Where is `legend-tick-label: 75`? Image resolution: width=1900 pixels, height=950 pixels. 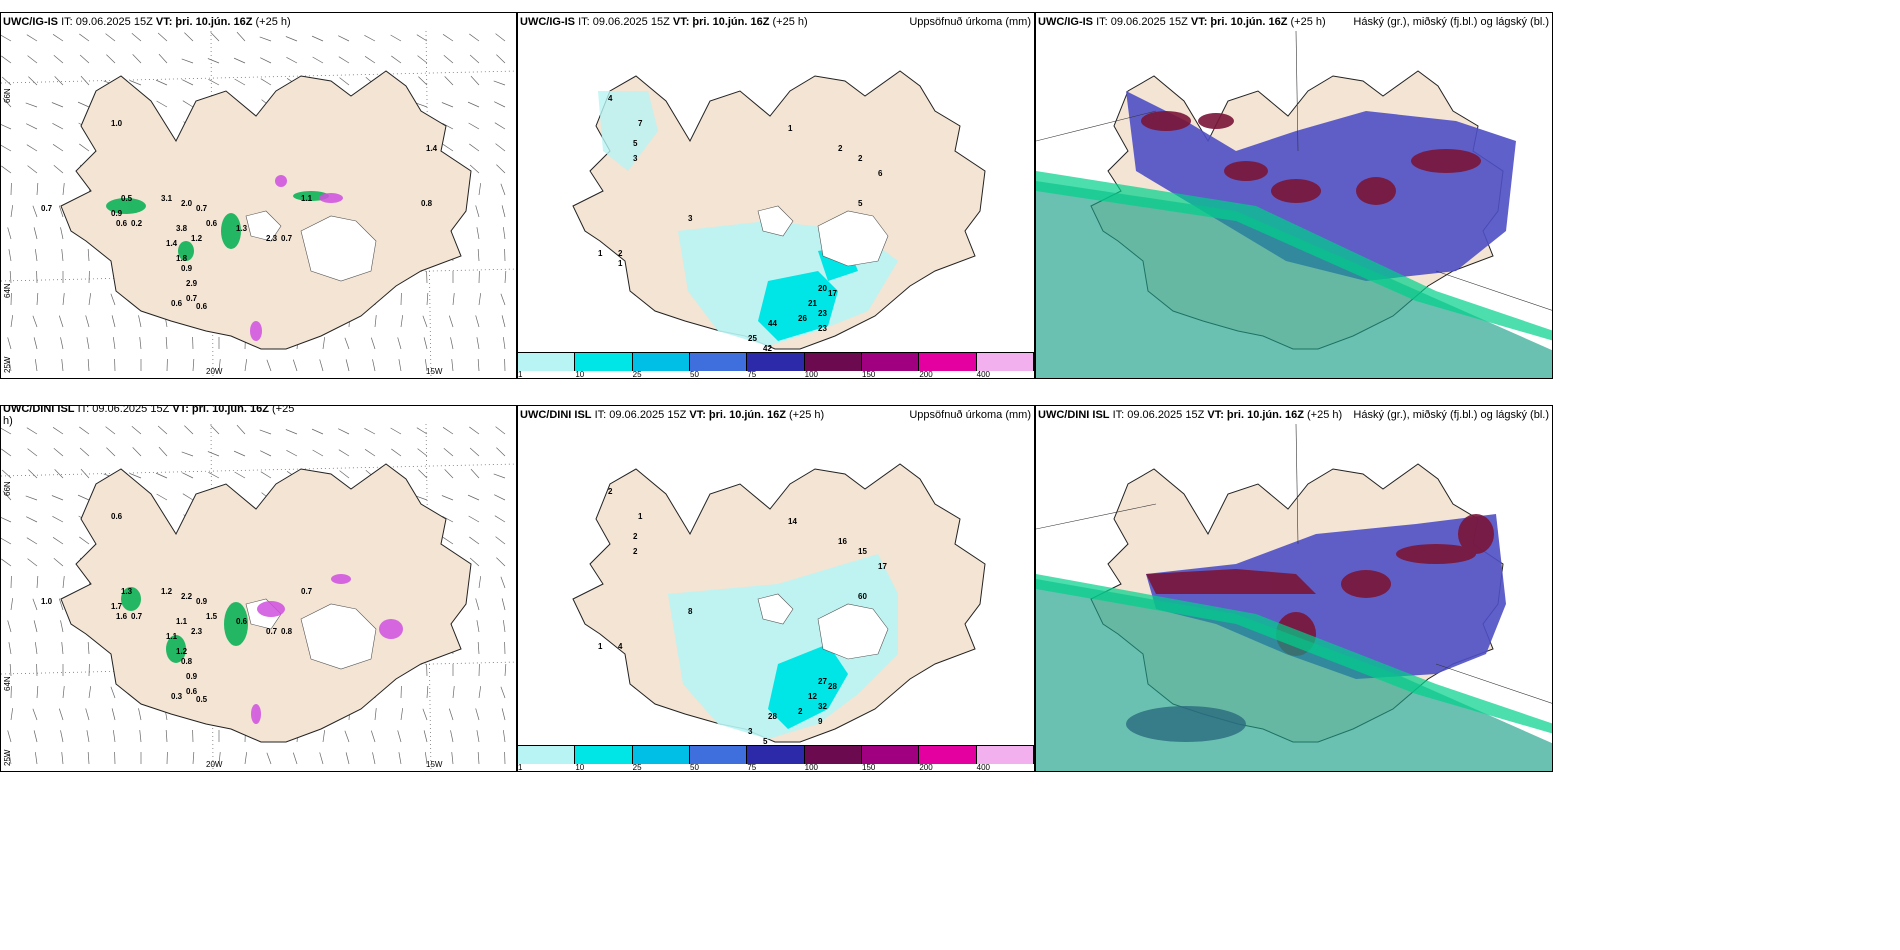
legend-tick-label: 75 is located at coordinates (752, 767).